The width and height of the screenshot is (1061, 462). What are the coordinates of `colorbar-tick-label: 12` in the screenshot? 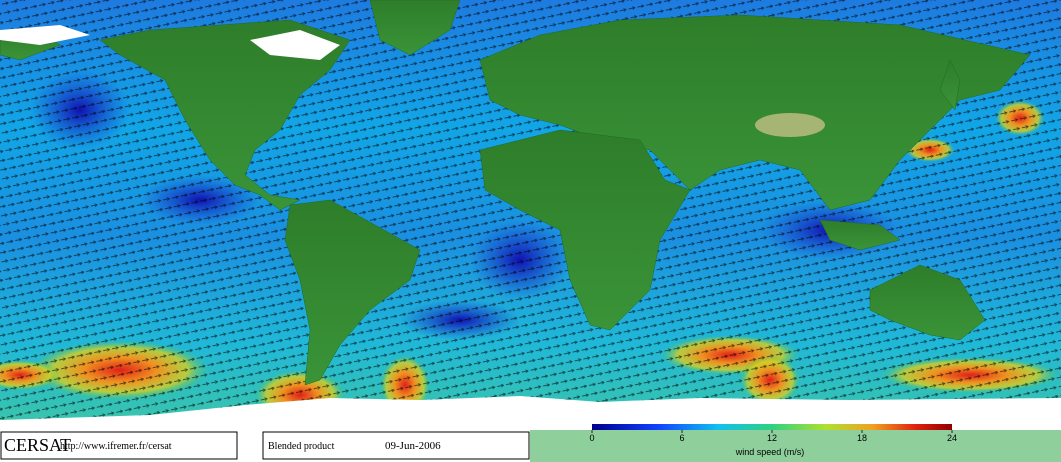 It's located at (772, 438).